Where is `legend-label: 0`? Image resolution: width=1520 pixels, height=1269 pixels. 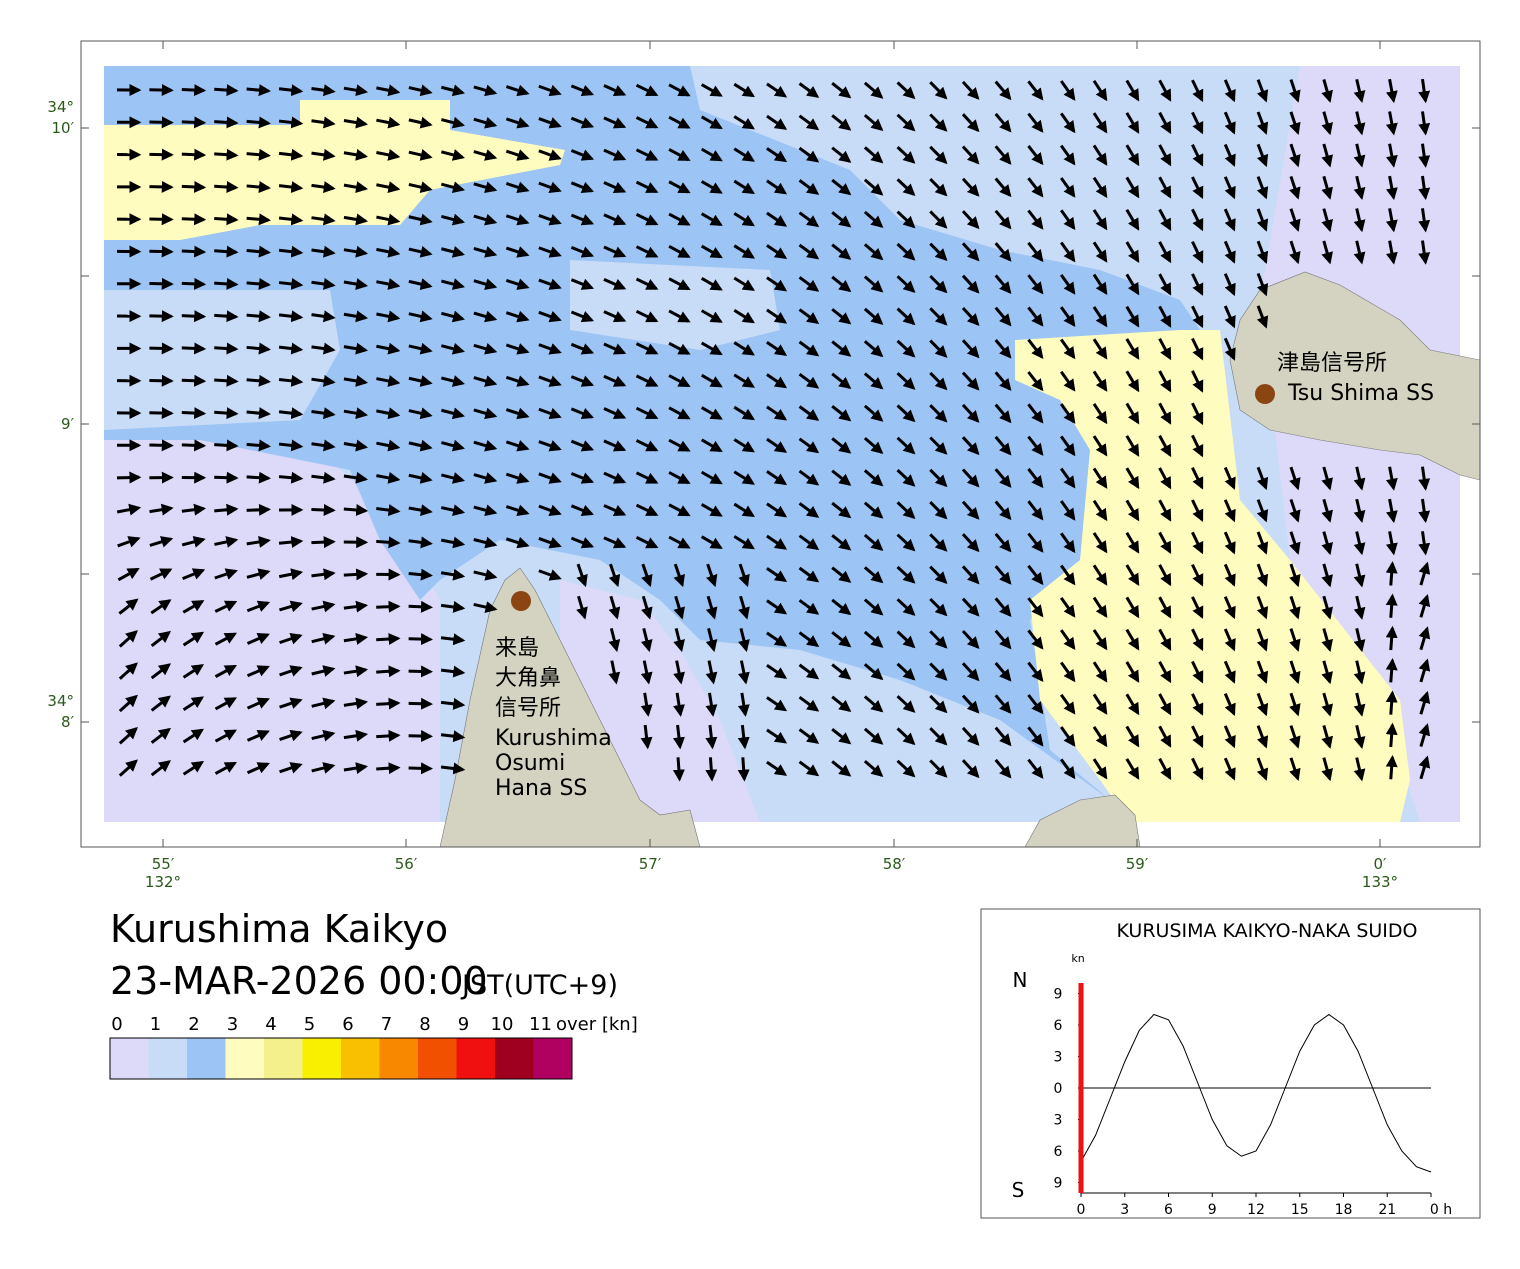
legend-label: 0 is located at coordinates (116, 1024).